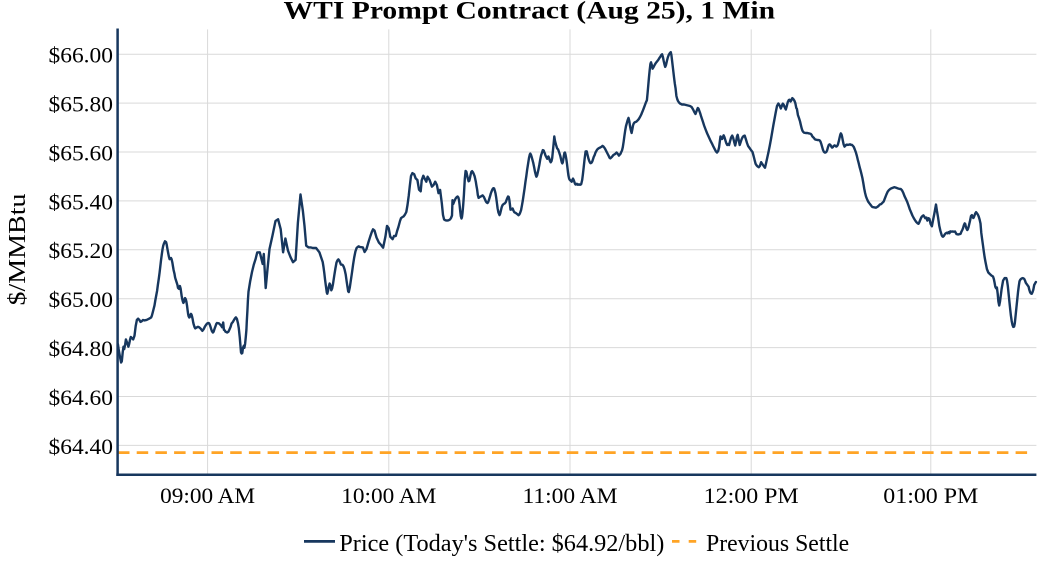  Describe the element at coordinates (81, 446) in the screenshot. I see `svg-text: $64.40` at that location.